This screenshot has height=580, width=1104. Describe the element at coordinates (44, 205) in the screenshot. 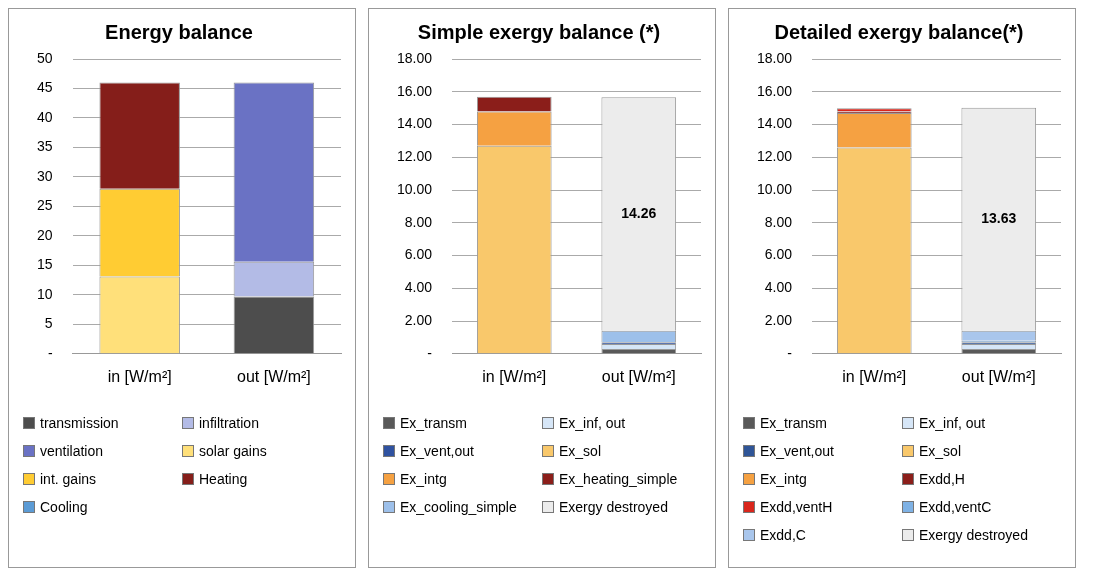

I see `y-tick-label: 25` at that location.